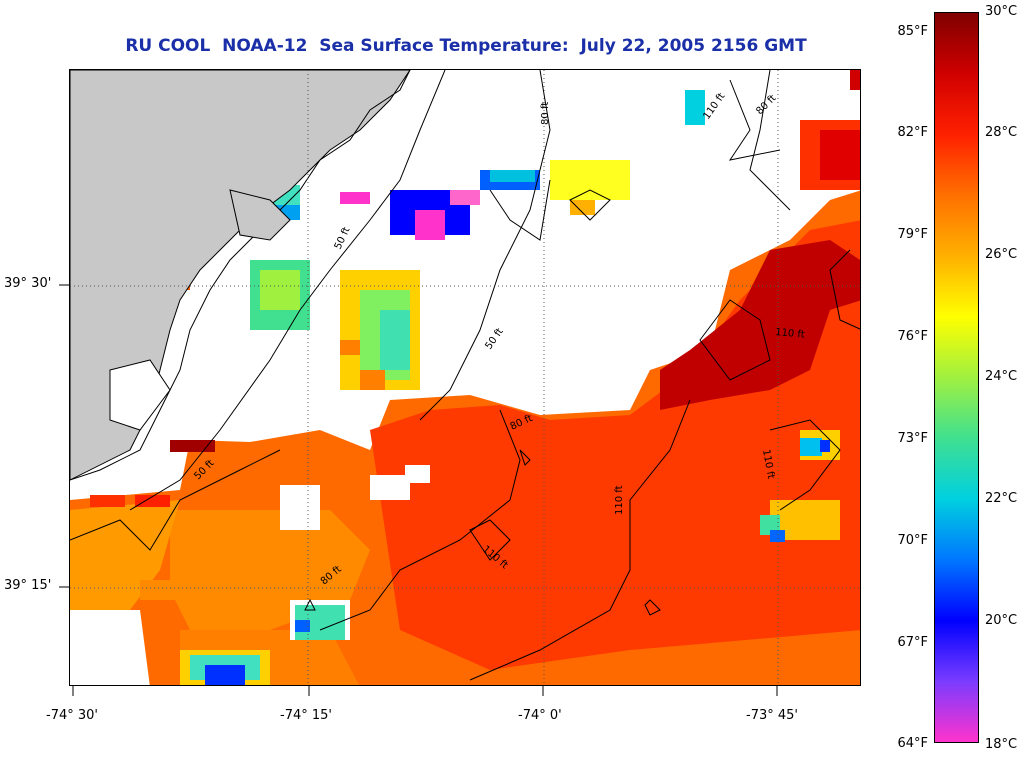  I want to click on fahrenheit-label: 76°F, so click(912, 336).